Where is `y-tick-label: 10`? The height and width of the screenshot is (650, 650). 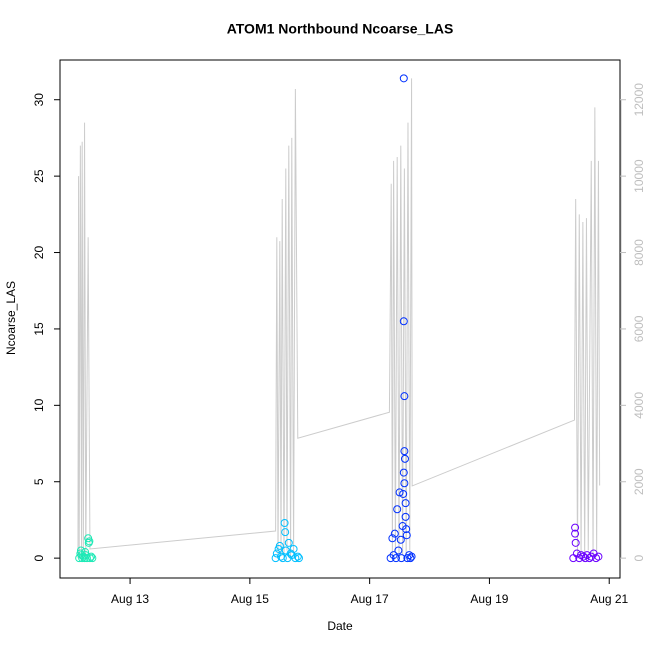
y-tick-label: 10 is located at coordinates (39, 405).